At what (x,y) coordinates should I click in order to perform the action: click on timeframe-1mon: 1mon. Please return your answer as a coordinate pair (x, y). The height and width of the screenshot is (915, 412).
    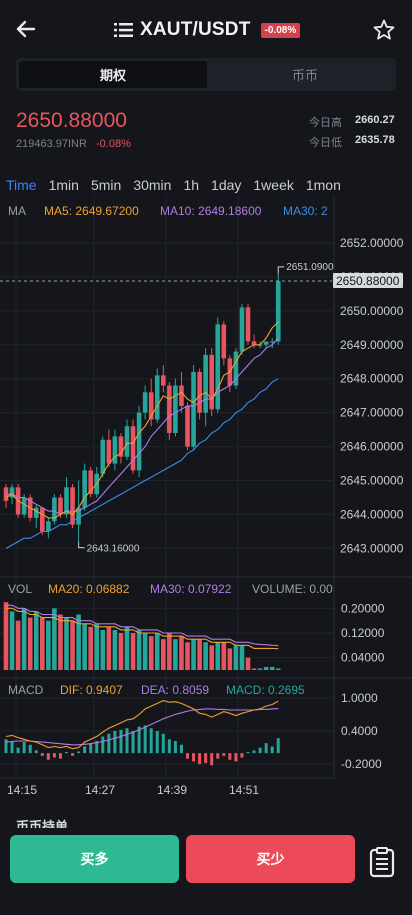
    Looking at the image, I should click on (323, 185).